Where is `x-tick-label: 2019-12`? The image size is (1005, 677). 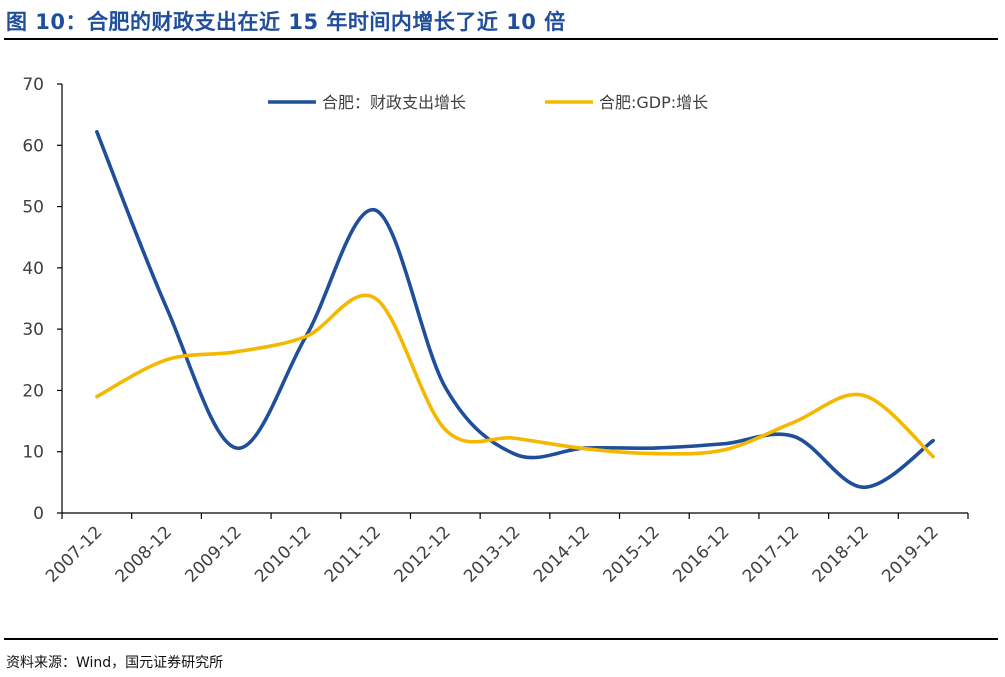 x-tick-label: 2019-12 is located at coordinates (910, 554).